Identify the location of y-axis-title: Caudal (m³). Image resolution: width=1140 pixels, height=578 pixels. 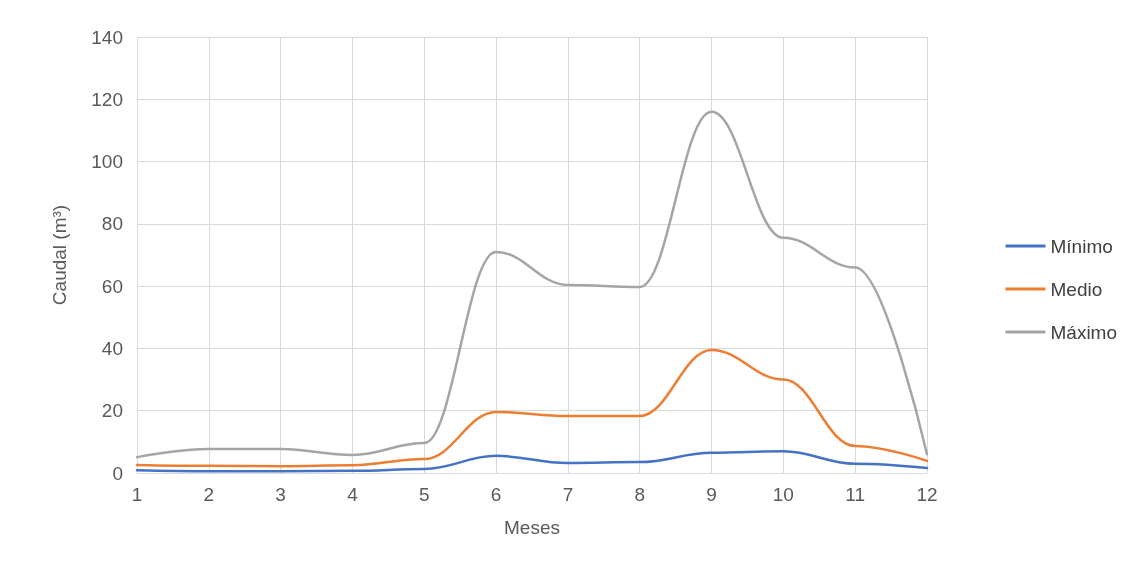
(59, 255).